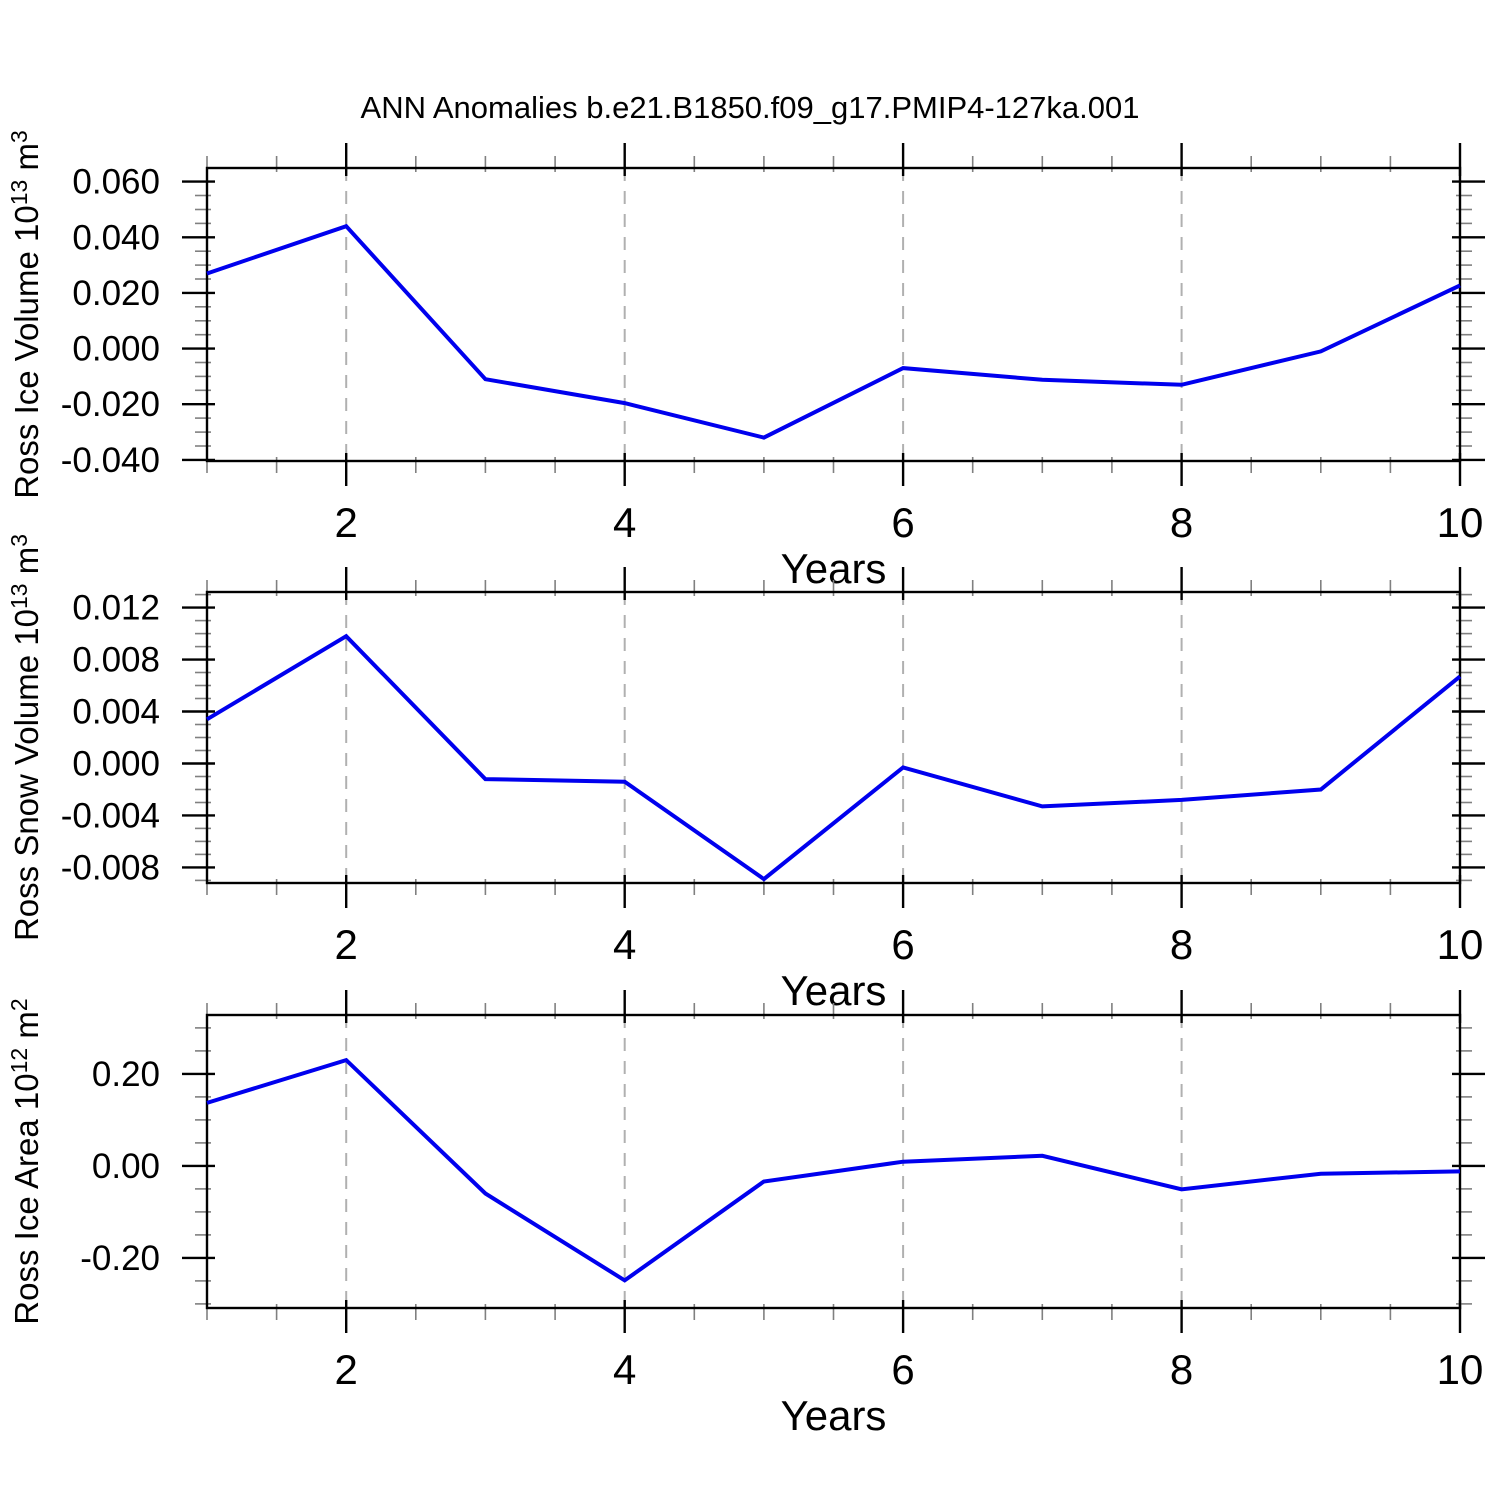 This screenshot has height=1500, width=1500. I want to click on y-tick-label: 0.008, so click(116, 660).